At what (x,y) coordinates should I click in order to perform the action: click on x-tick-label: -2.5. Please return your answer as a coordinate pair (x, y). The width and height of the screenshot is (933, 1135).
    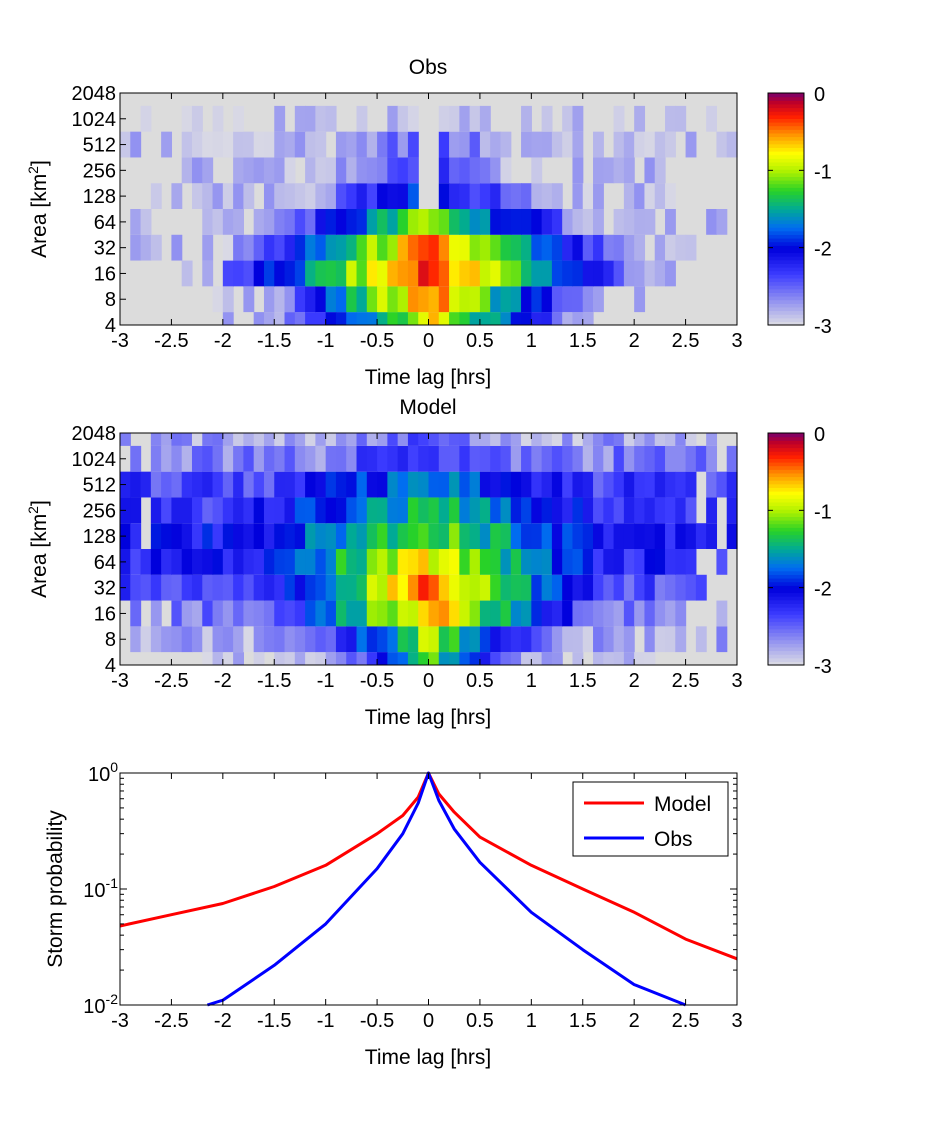
    Looking at the image, I should click on (171, 681).